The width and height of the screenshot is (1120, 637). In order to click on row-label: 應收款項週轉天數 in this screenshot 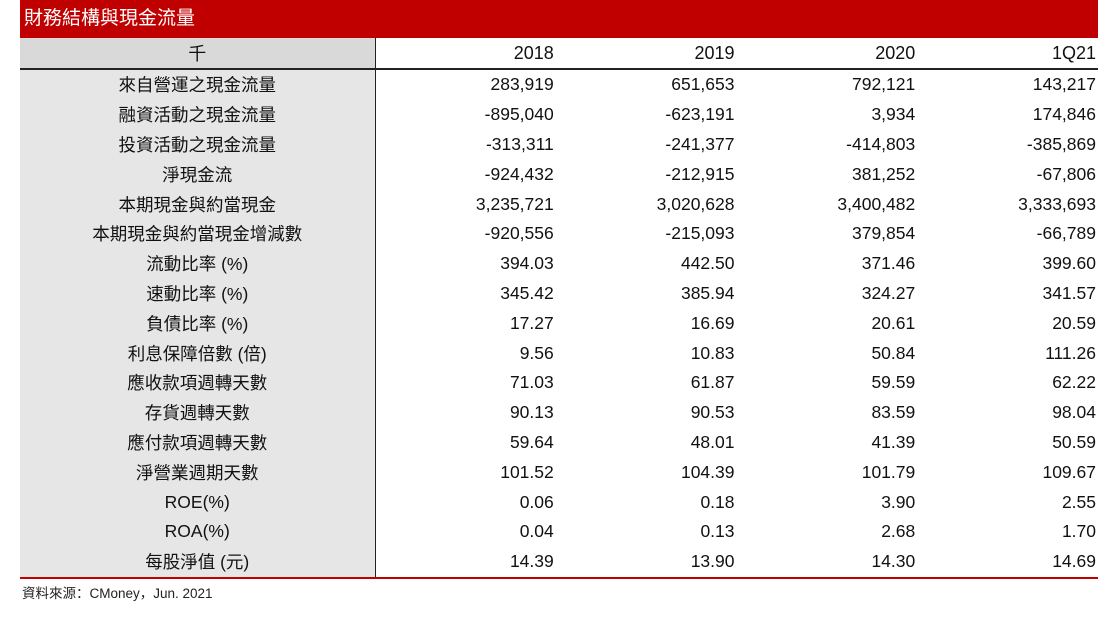, I will do `click(198, 382)`.